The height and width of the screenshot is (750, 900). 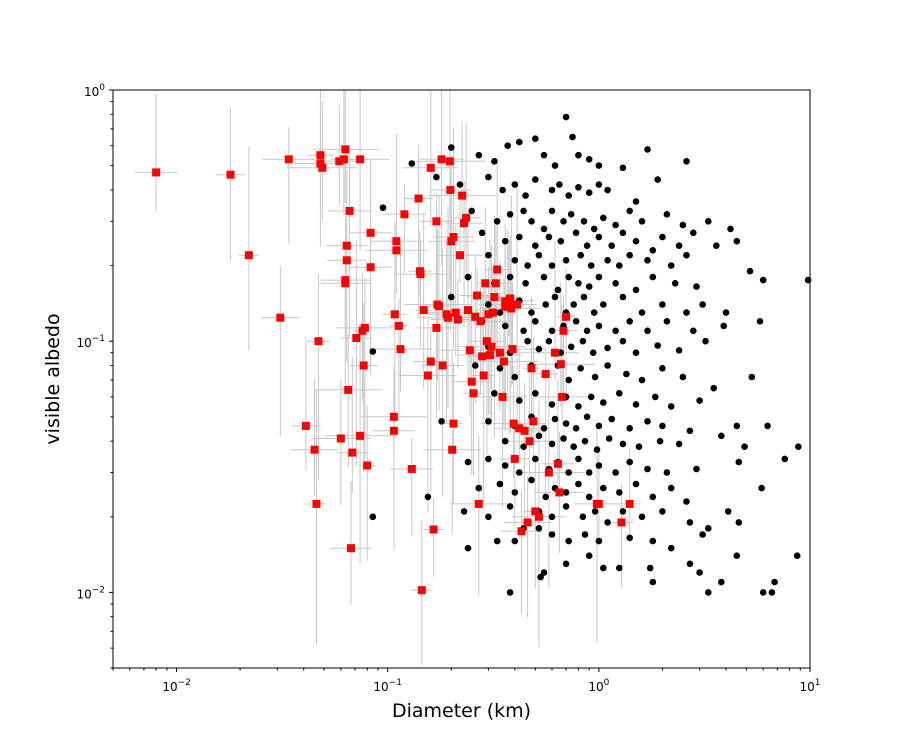 What do you see at coordinates (90, 593) in the screenshot?
I see `y-tick-label: 10−2` at bounding box center [90, 593].